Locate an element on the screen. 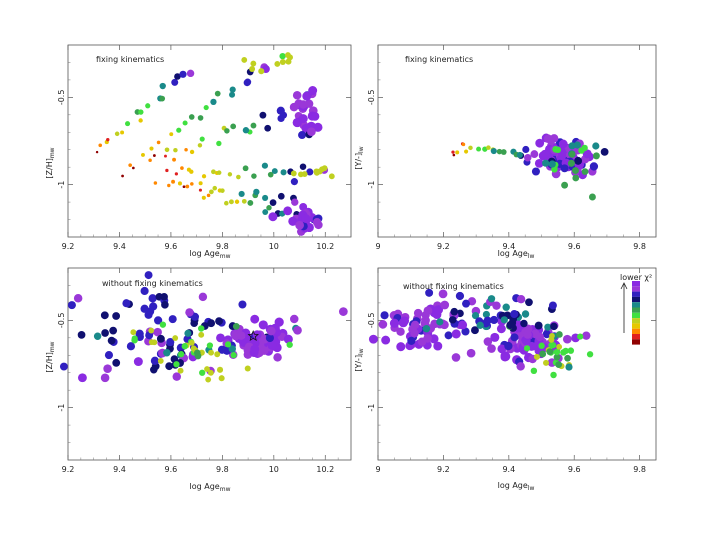 The height and width of the screenshot is (540, 720). plot-frame is located at coordinates (209, 364).